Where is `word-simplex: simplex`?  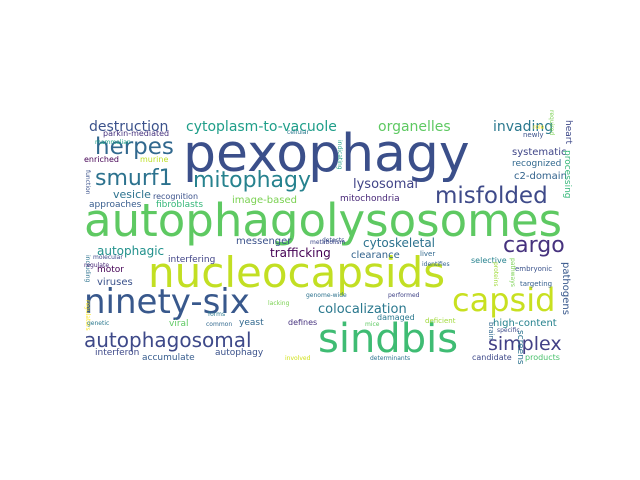 word-simplex: simplex is located at coordinates (525, 344).